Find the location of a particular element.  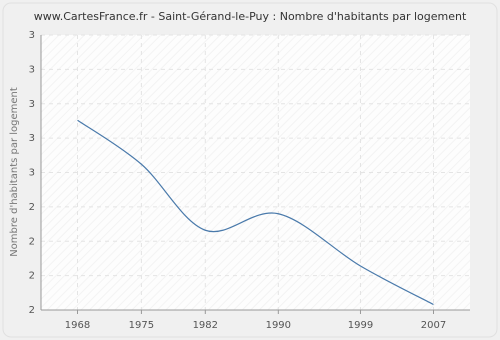

y-axis-label: Nombre d'habitants par logement is located at coordinates (14, 172).